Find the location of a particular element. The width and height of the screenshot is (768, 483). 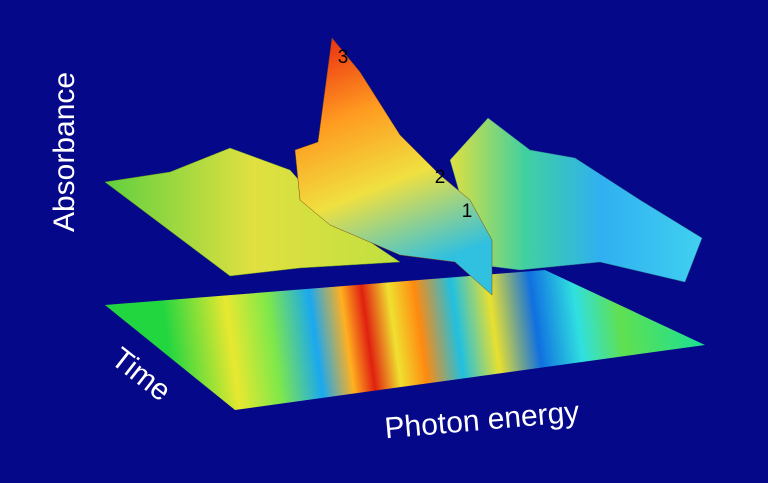

surface-right is located at coordinates (576, 200).